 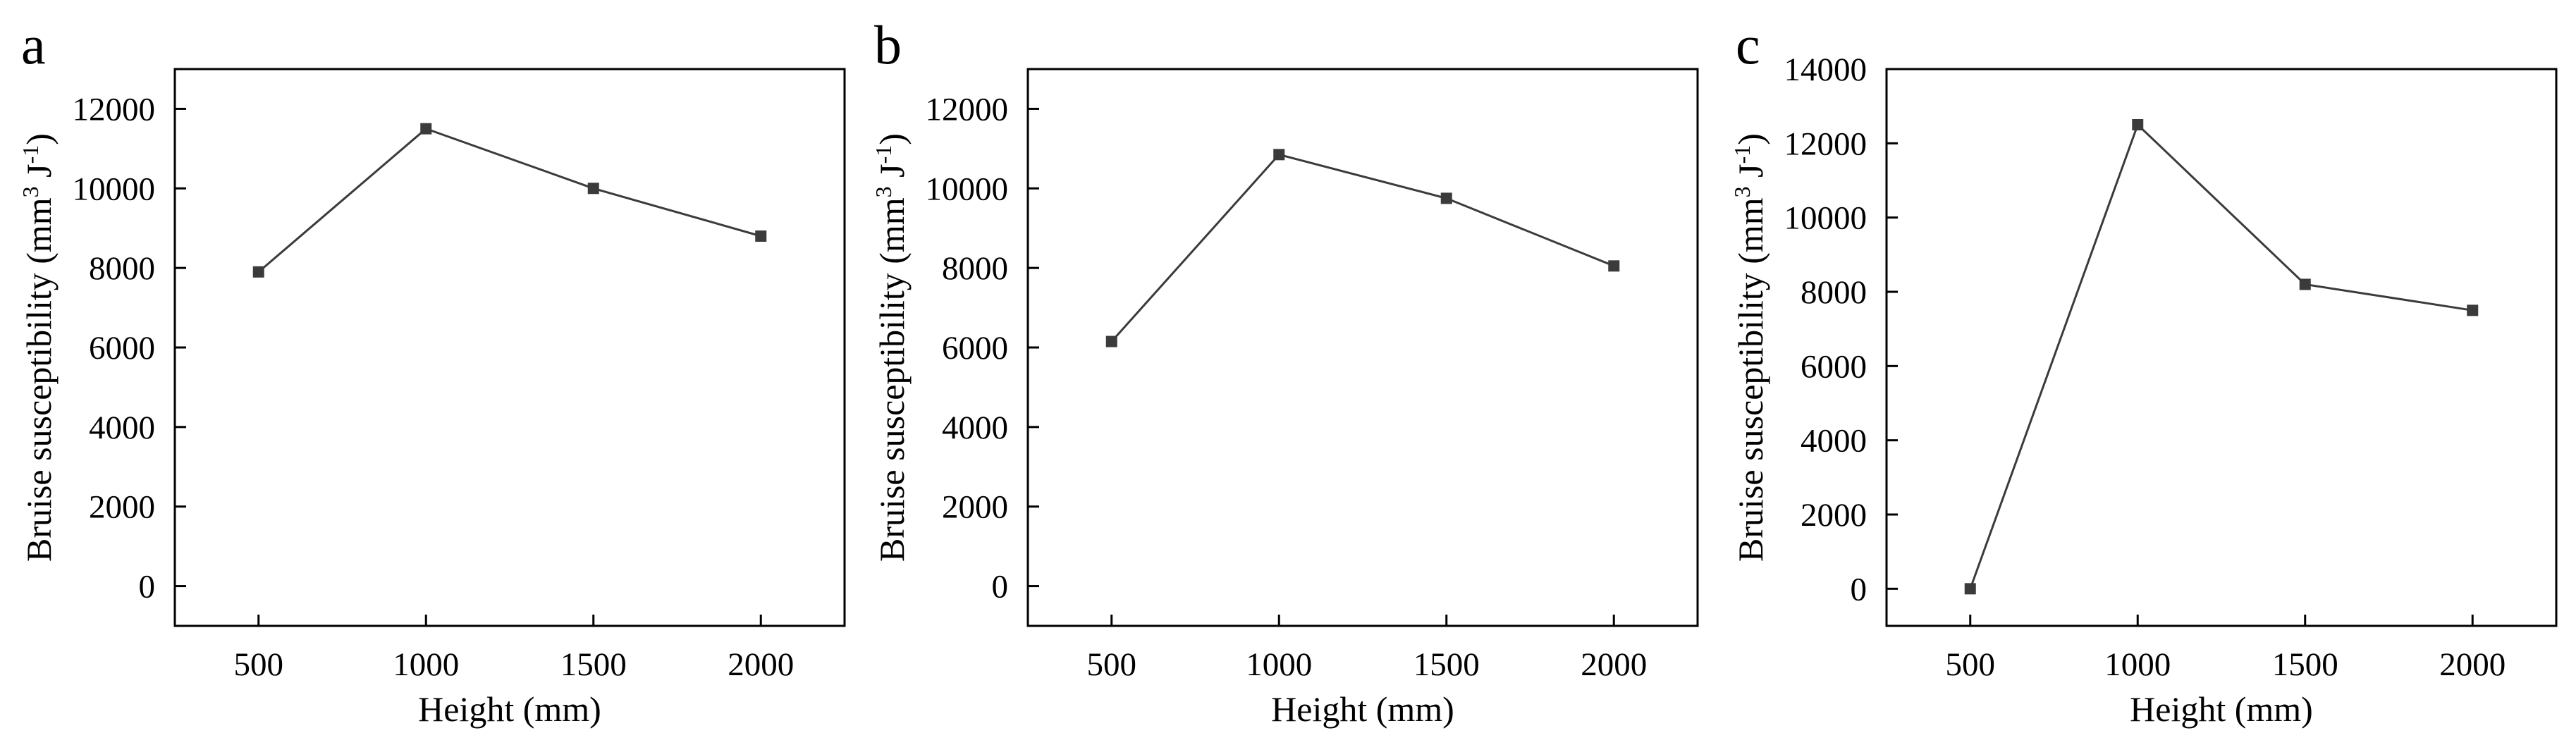 I want to click on panel-label: c, so click(x=1748, y=44).